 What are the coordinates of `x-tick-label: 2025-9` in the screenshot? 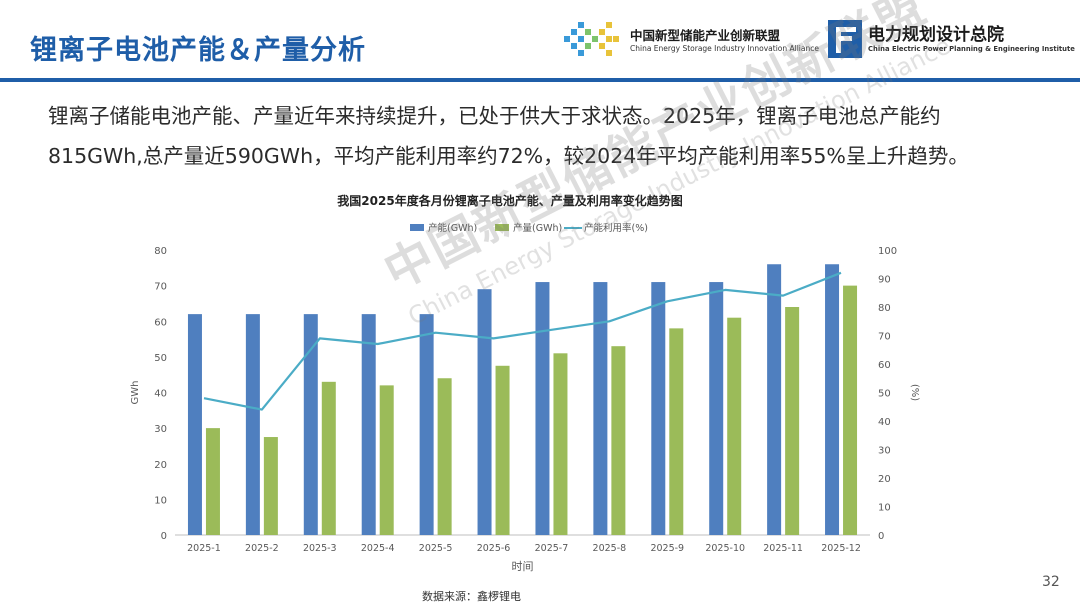 It's located at (667, 548).